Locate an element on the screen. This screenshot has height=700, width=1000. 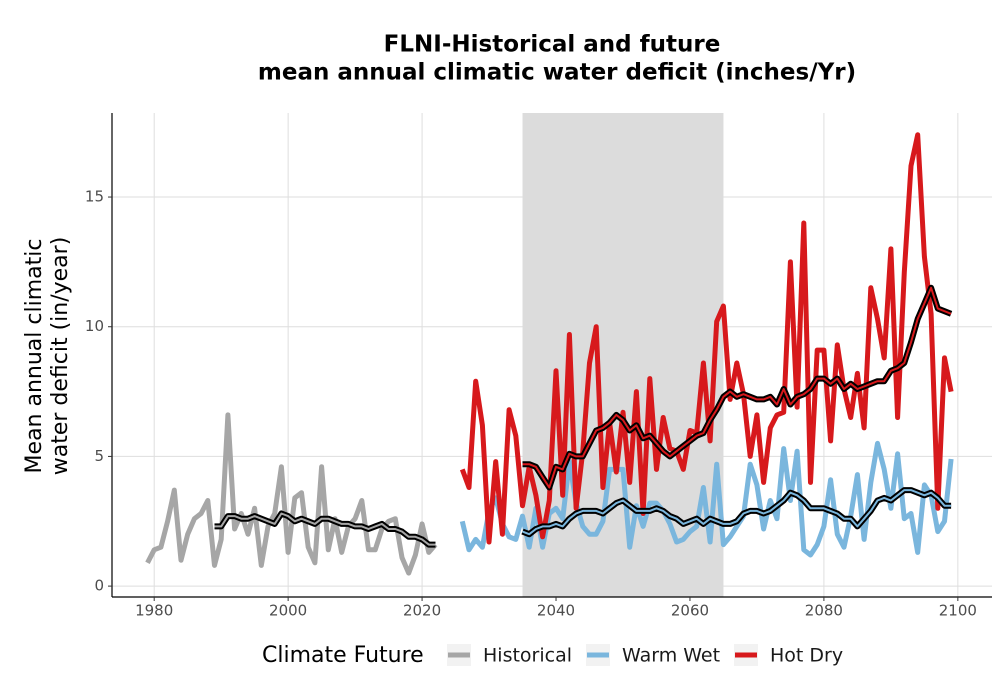
x-tick-label: 2060 is located at coordinates (690, 611).